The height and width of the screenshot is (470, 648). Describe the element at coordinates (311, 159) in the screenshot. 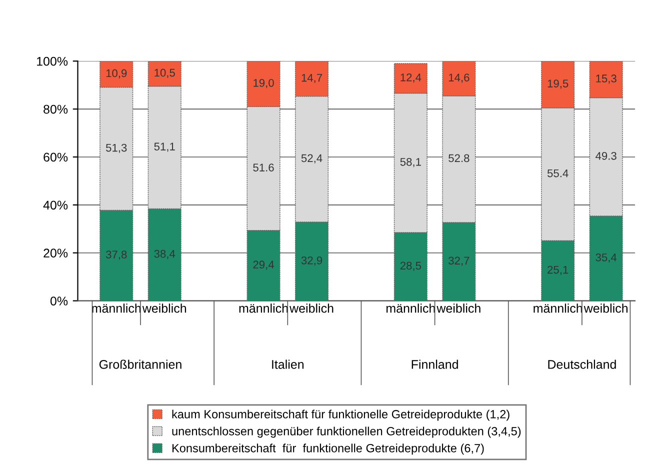

I see `data-label: 52,4` at that location.